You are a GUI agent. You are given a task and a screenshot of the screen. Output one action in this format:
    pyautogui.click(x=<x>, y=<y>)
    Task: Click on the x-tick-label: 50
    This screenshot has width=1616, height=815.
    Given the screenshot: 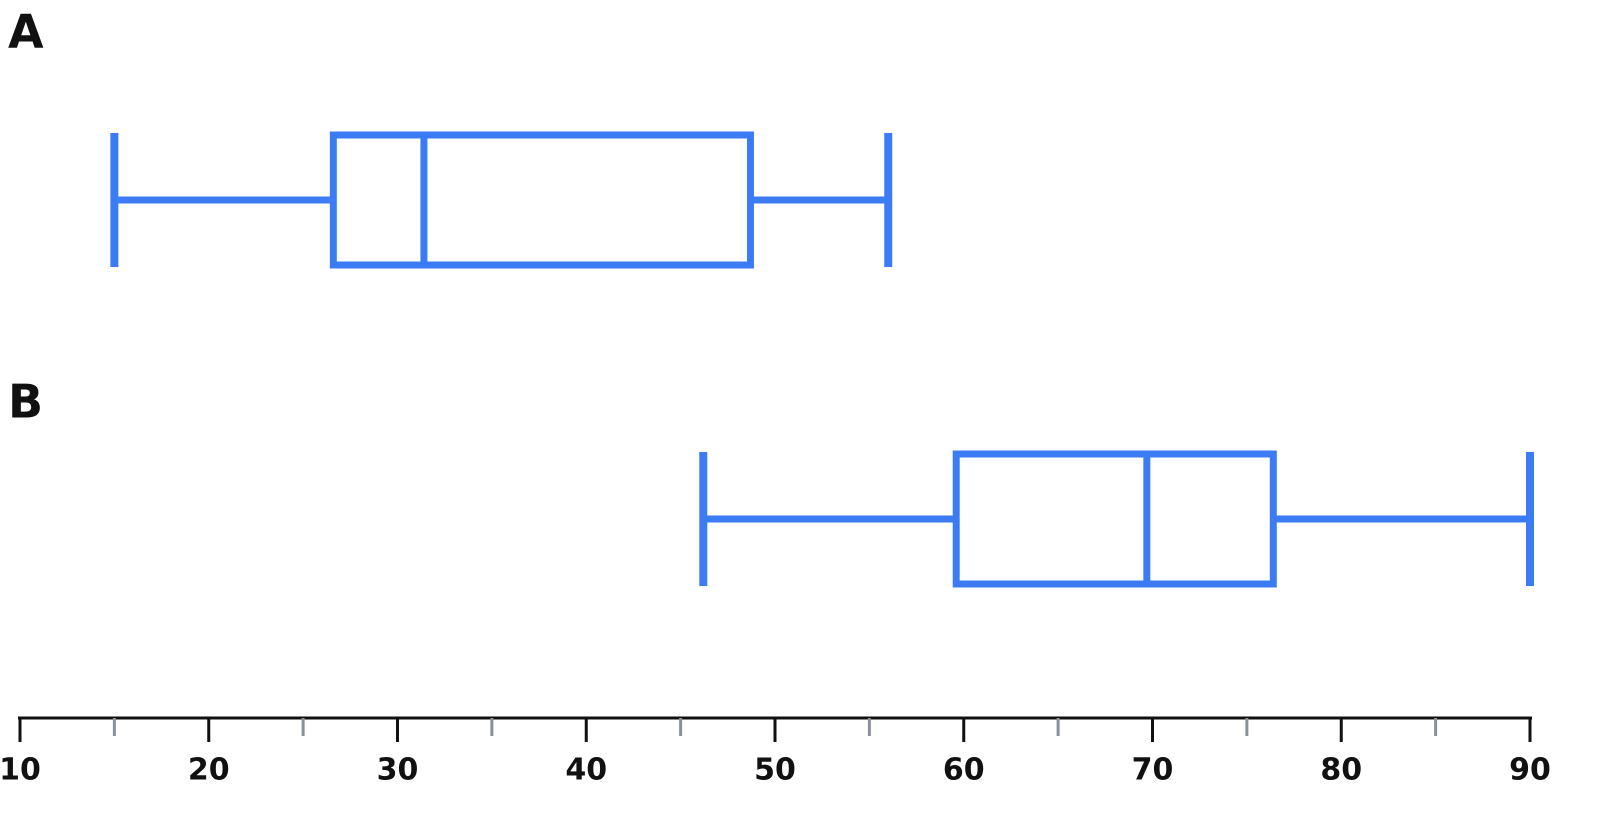 What is the action you would take?
    pyautogui.click(x=775, y=770)
    